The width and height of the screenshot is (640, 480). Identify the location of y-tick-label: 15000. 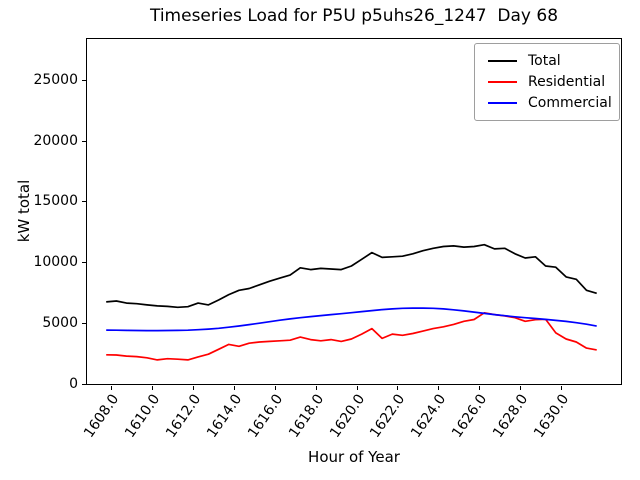
(55, 201).